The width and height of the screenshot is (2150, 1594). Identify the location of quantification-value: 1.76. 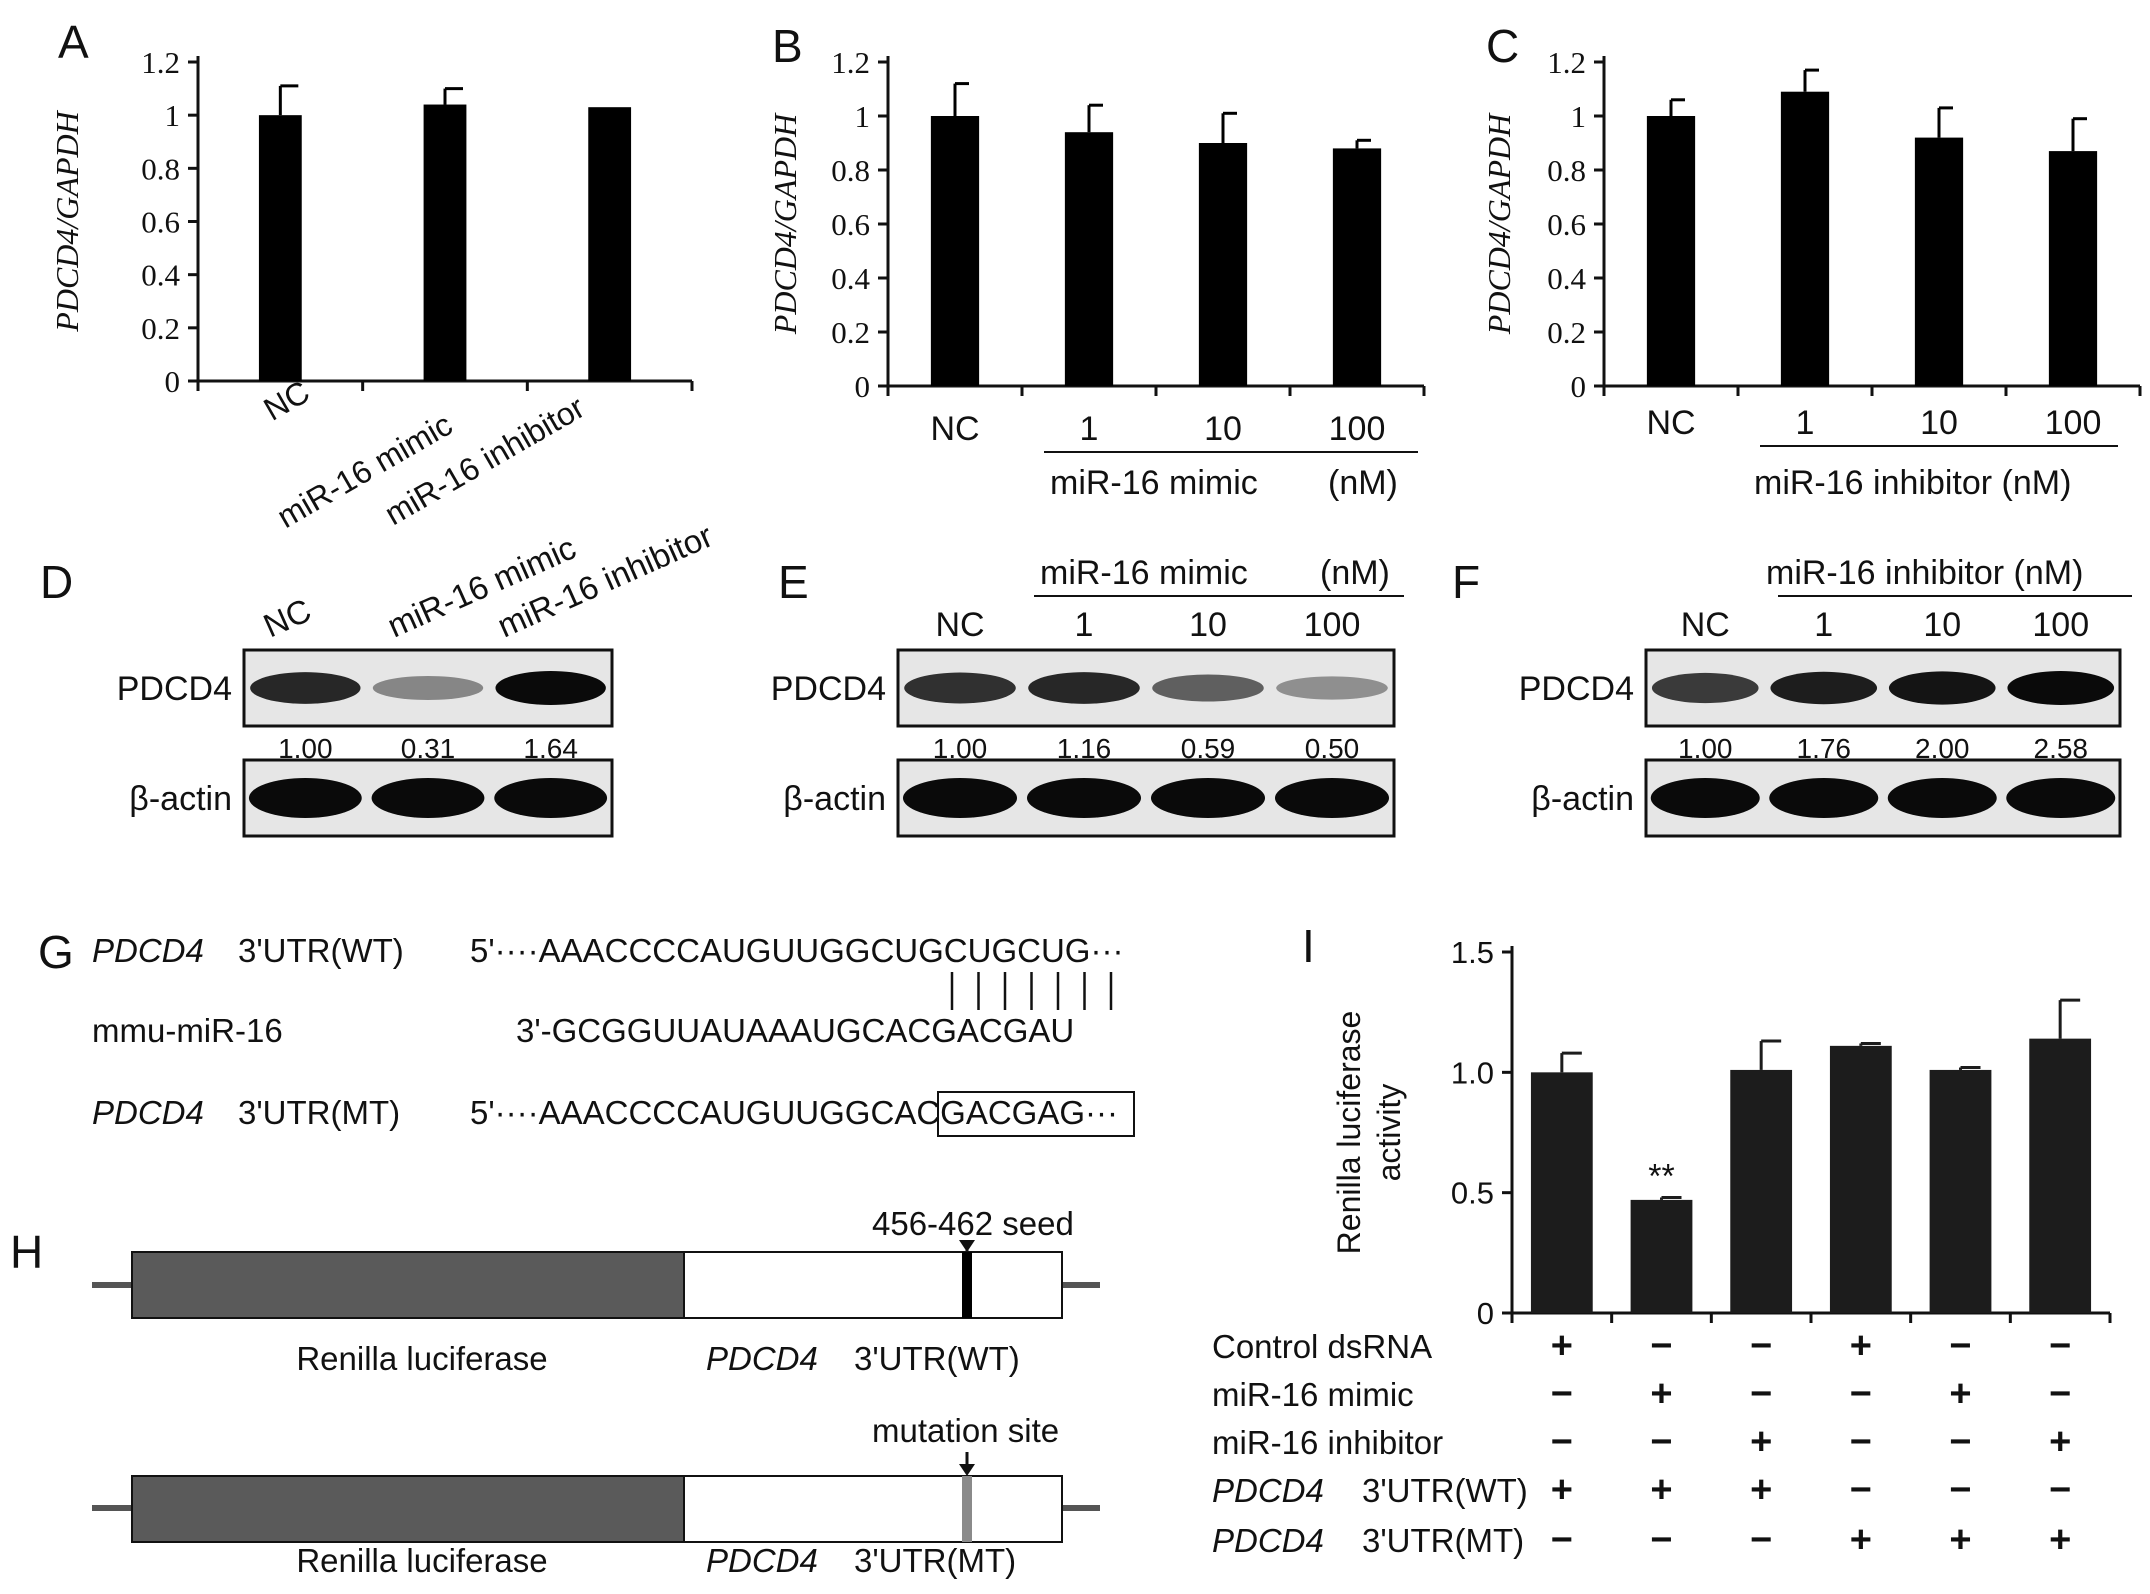
(1824, 748).